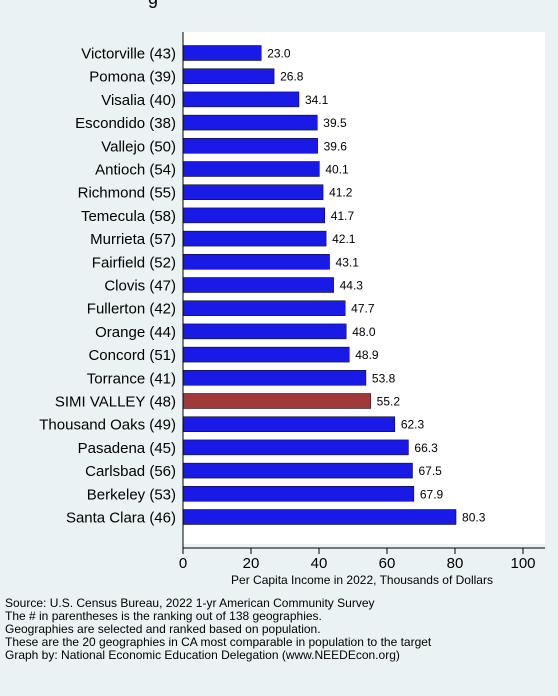 The width and height of the screenshot is (558, 696). Describe the element at coordinates (107, 425) in the screenshot. I see `category-label: Thousand Oaks (49)` at that location.